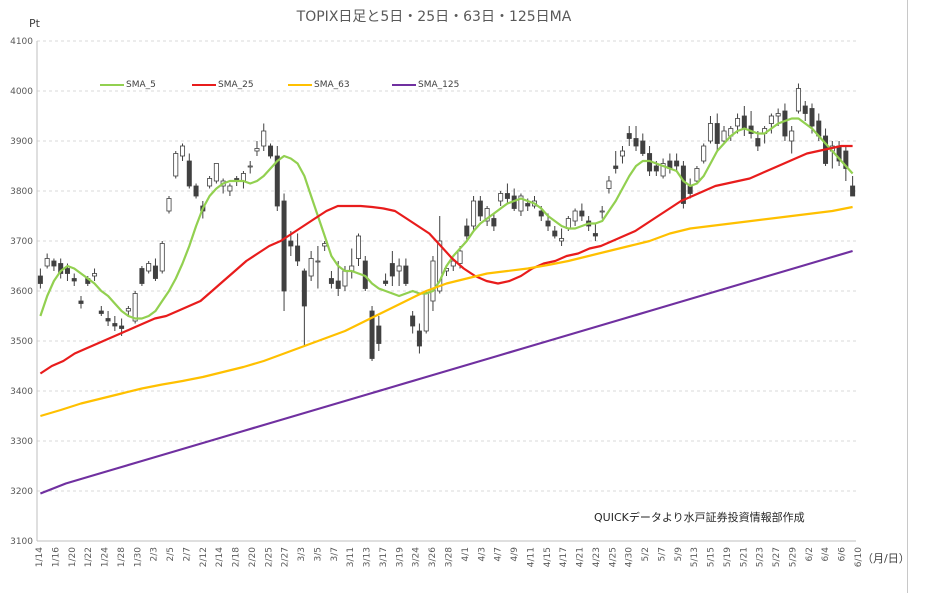  I want to click on y-tick-label: 4100, so click(21, 42).